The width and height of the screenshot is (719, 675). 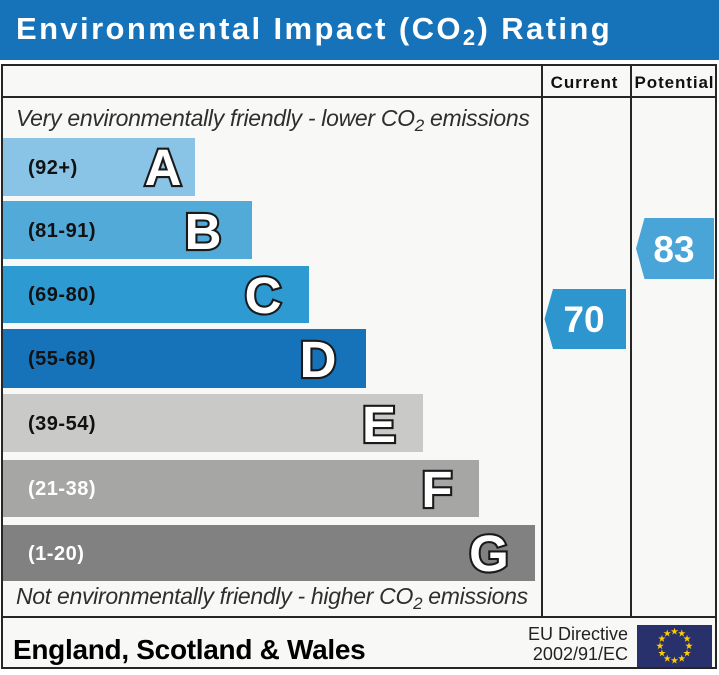 What do you see at coordinates (163, 167) in the screenshot?
I see `svg-text: A` at bounding box center [163, 167].